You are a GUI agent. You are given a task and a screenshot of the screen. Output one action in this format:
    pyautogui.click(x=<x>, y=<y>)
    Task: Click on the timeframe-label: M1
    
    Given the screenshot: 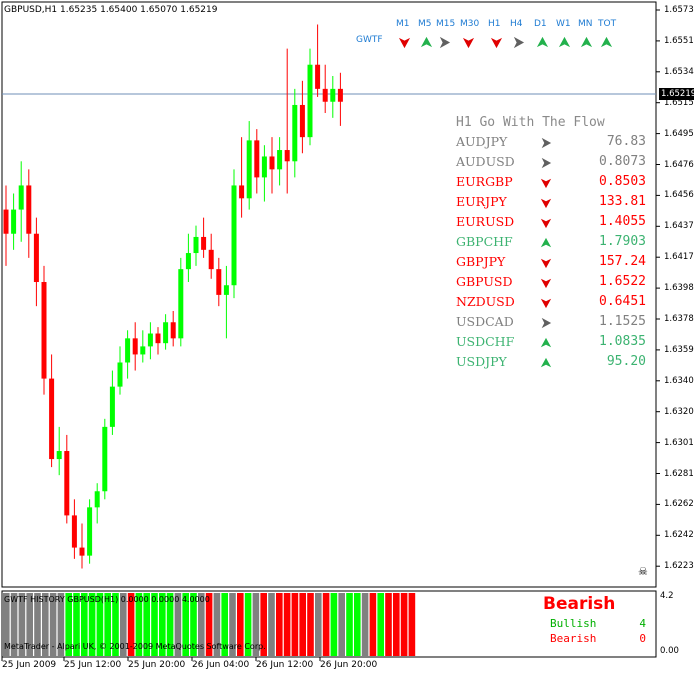 What is the action you would take?
    pyautogui.click(x=403, y=24)
    